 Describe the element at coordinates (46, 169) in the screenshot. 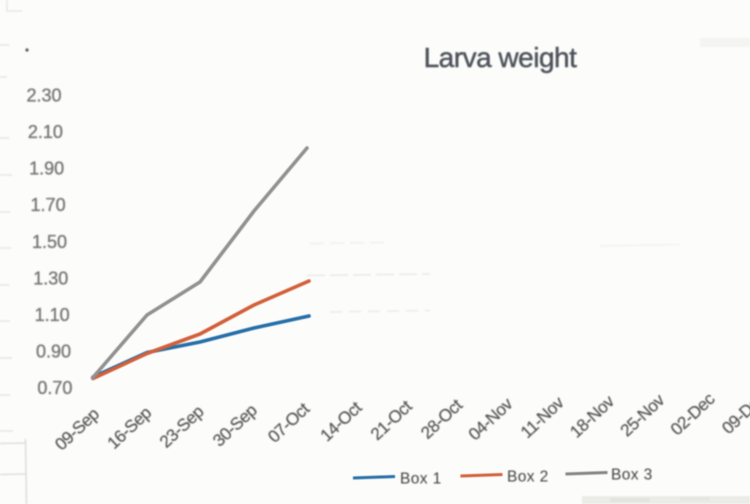

I see `svg-text: 1.90` at that location.